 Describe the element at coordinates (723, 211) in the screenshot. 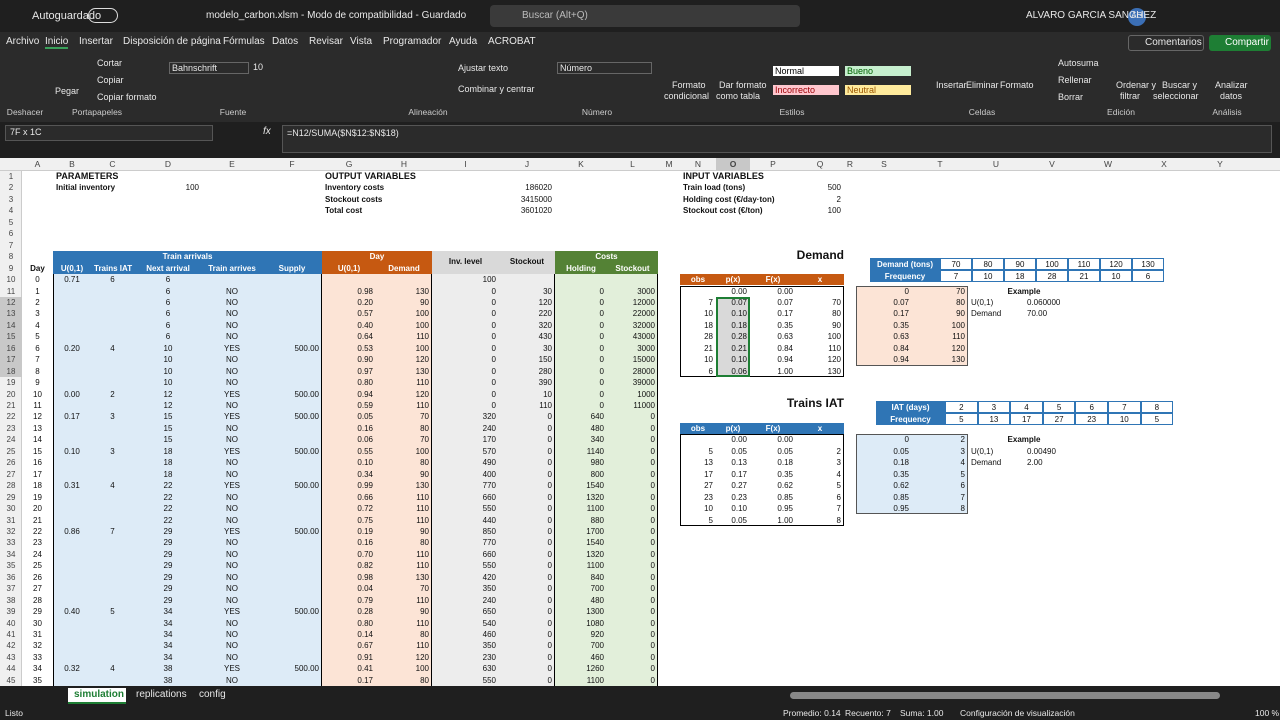

I see `cell: Stockout cost (€/ton)` at that location.